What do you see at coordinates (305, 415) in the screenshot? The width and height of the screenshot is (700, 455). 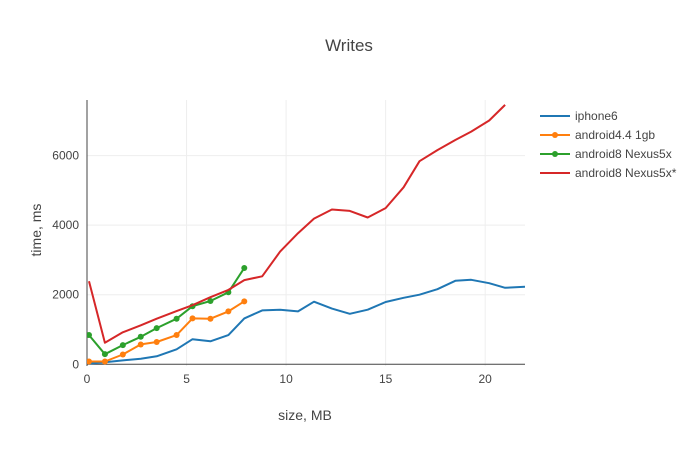 I see `x-axis-label: size, MB` at bounding box center [305, 415].